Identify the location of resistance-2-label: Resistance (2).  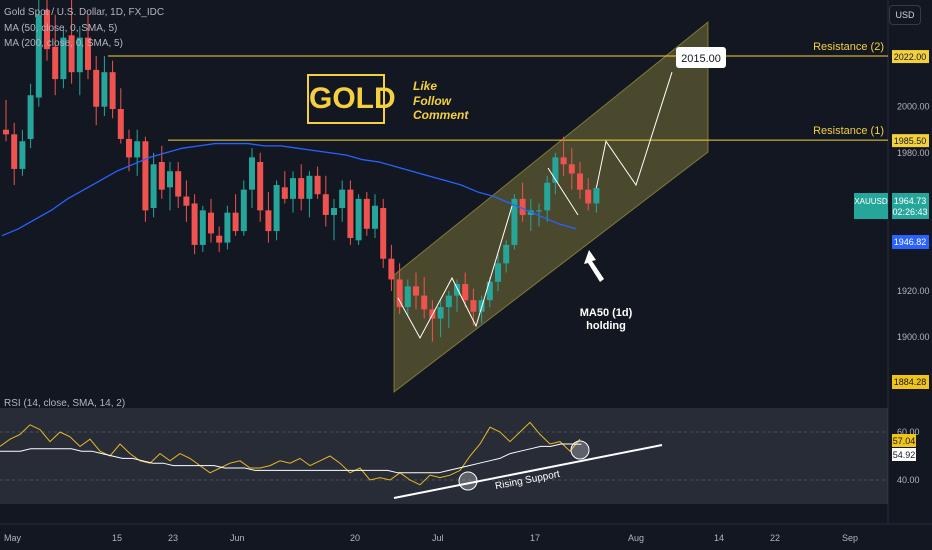
(848, 47).